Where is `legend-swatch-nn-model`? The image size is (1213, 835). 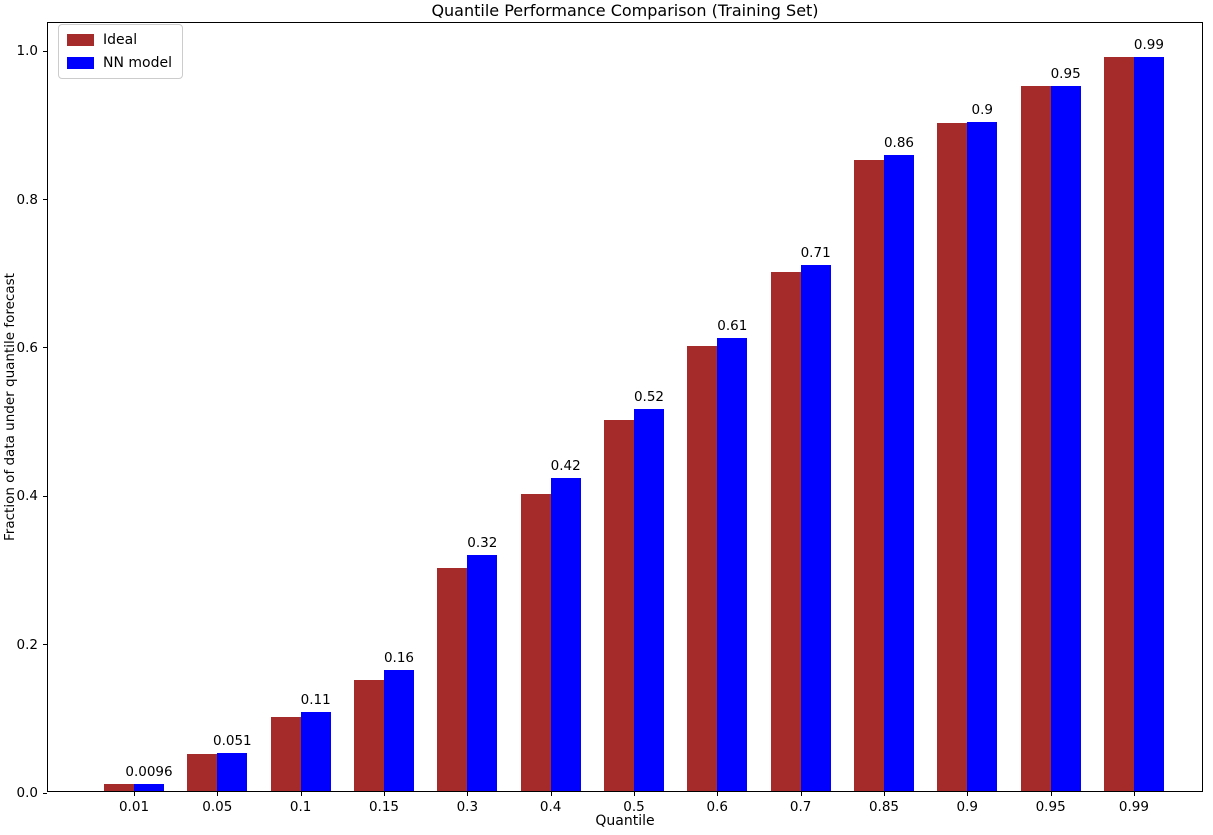
legend-swatch-nn-model is located at coordinates (80, 63).